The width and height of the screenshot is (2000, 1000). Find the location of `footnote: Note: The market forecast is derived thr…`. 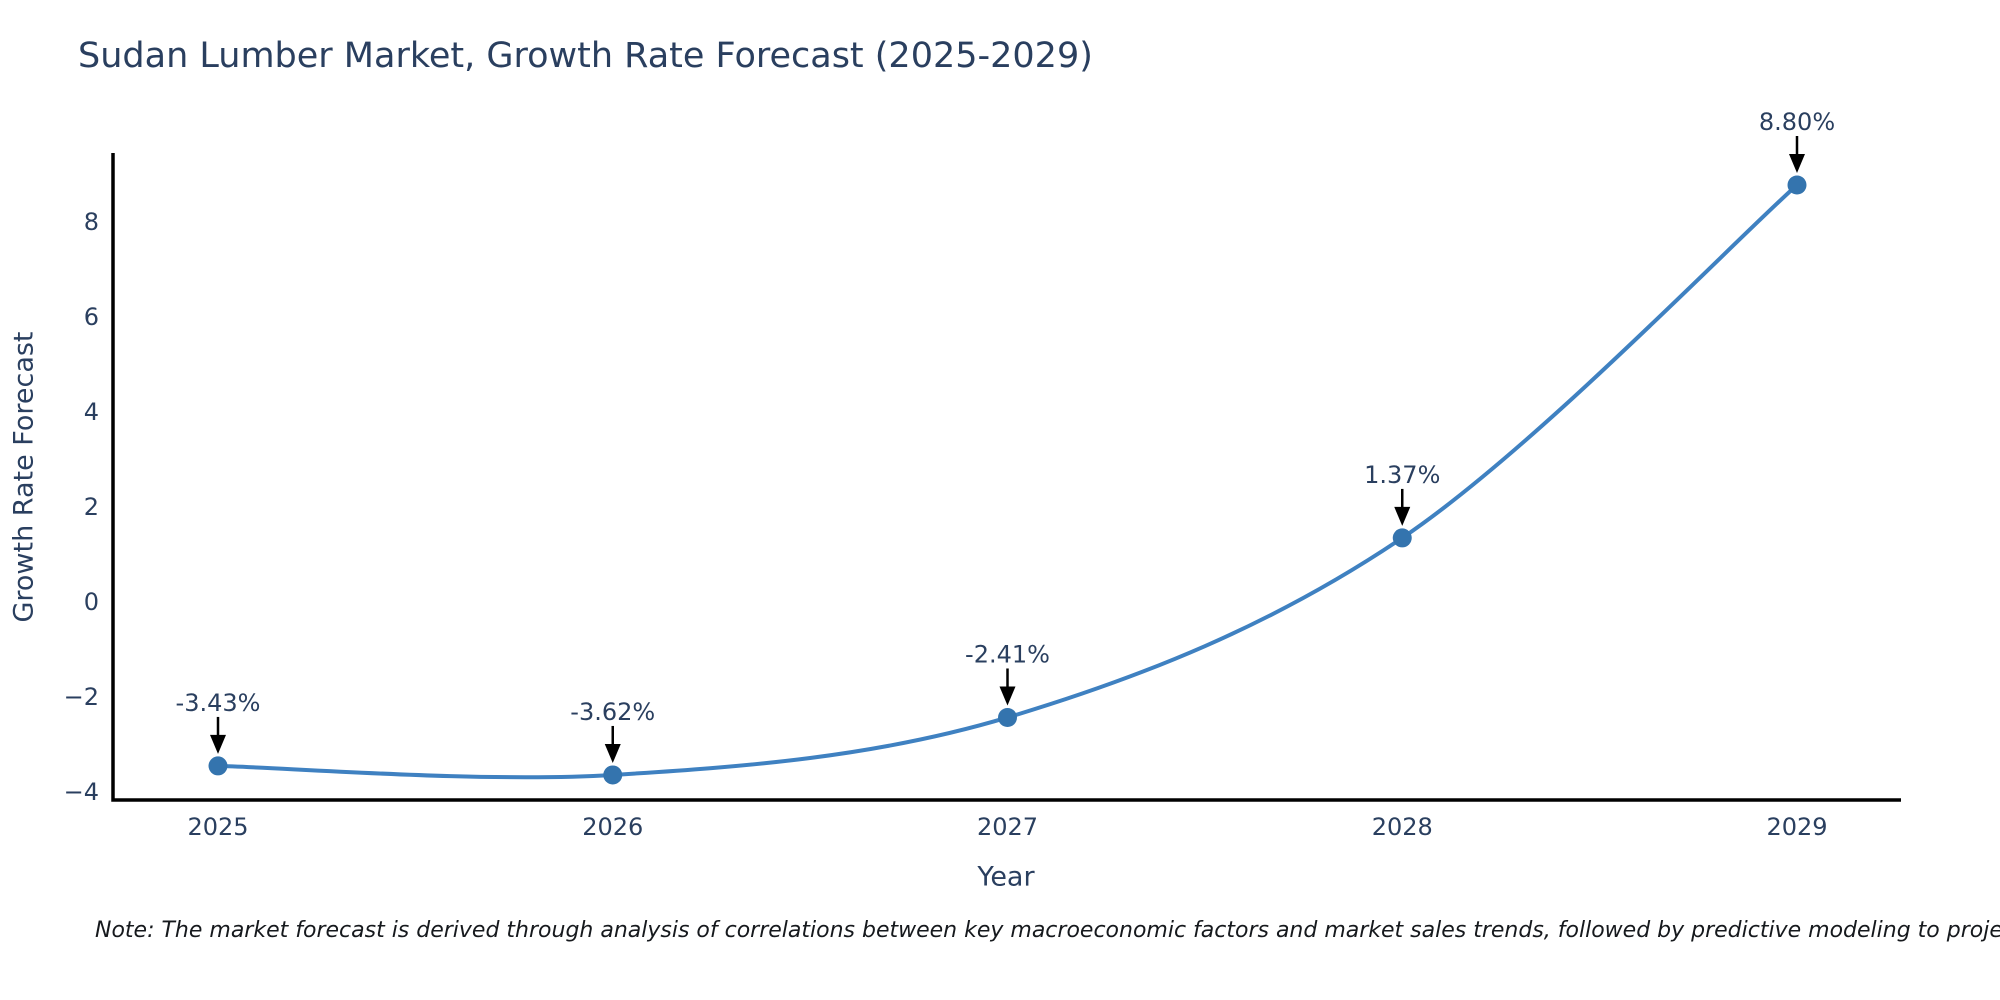

footnote: Note: The market forecast is derived thr… is located at coordinates (1047, 930).